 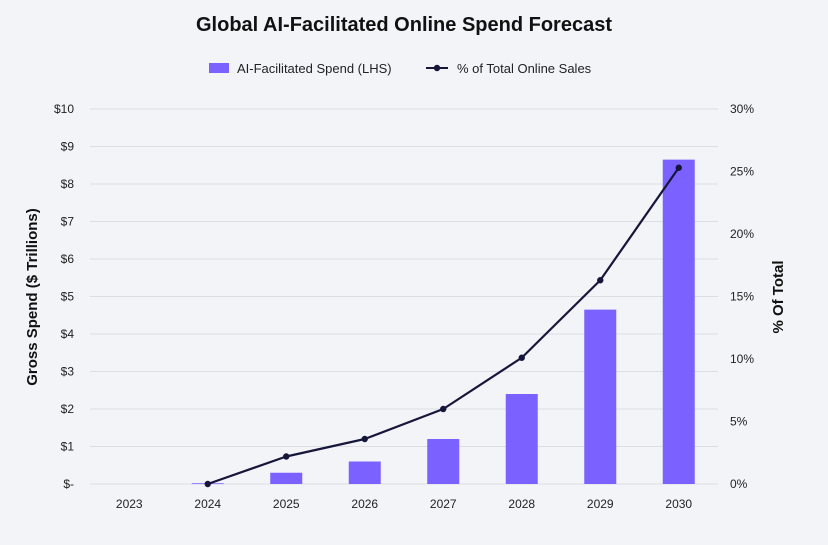 I want to click on y-right-tick-label: 10%, so click(x=742, y=359).